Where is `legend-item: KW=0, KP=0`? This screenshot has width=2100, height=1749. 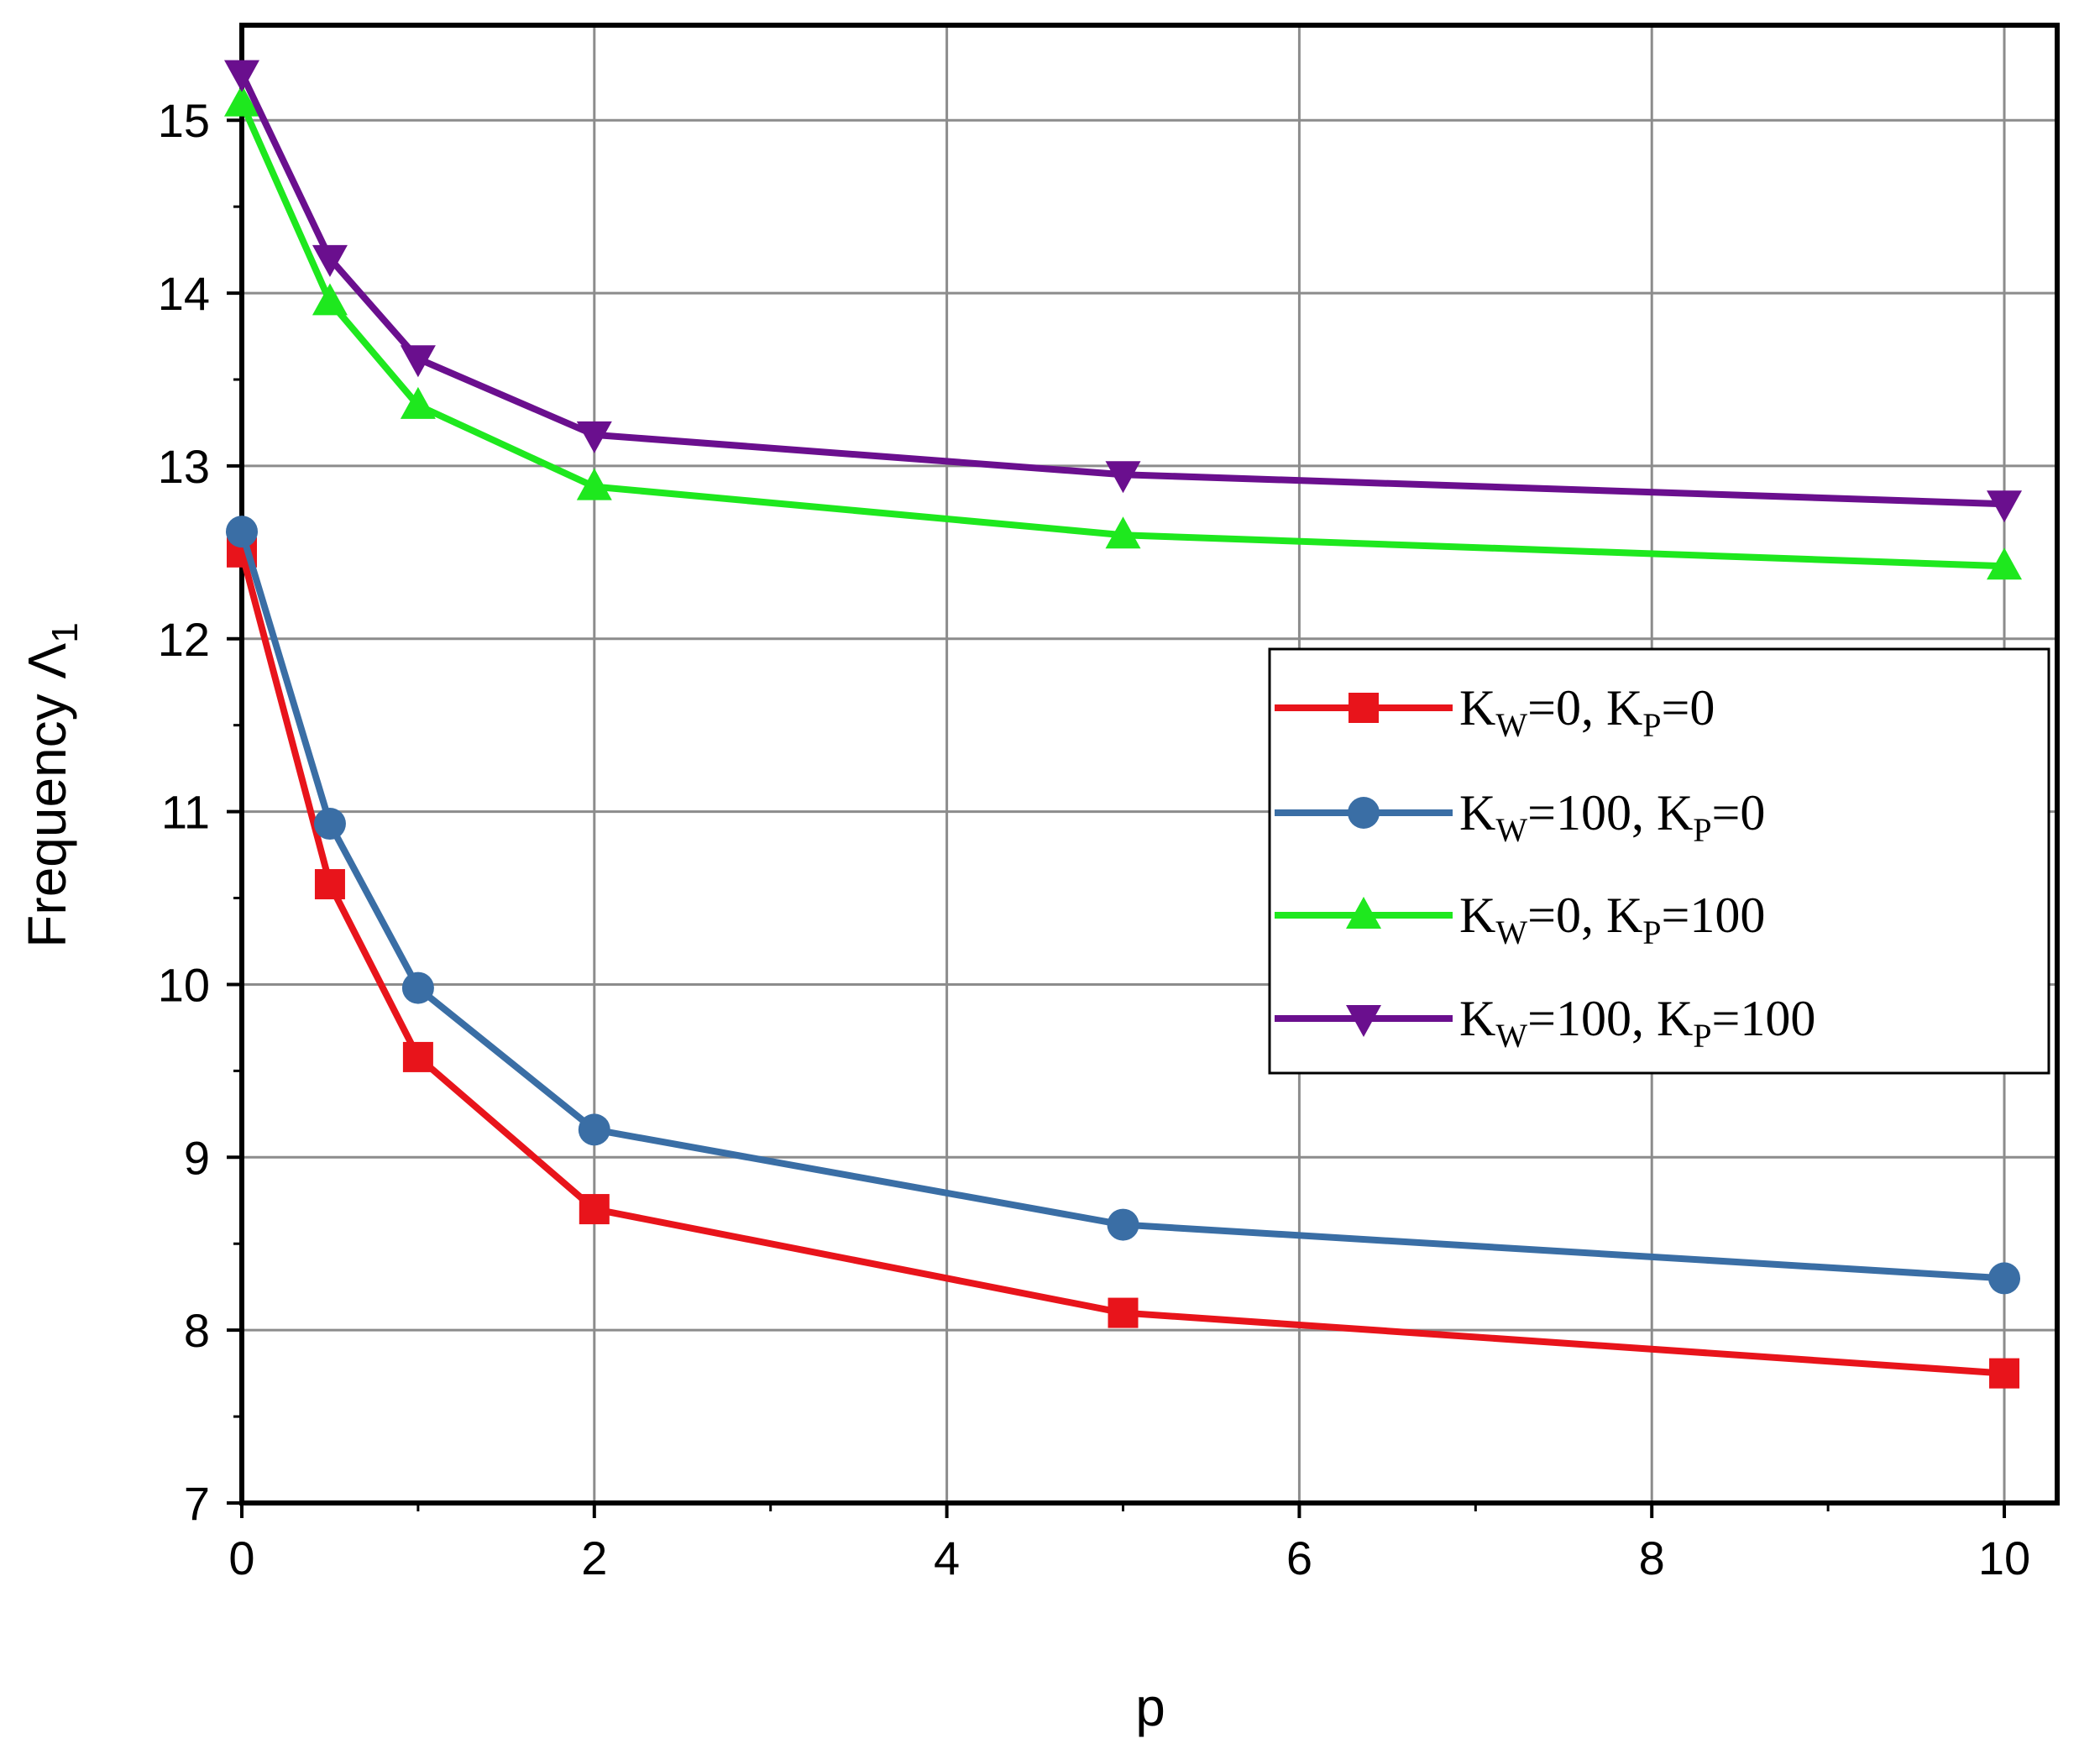
legend-item: KW=0, KP=0 is located at coordinates (1495, 712).